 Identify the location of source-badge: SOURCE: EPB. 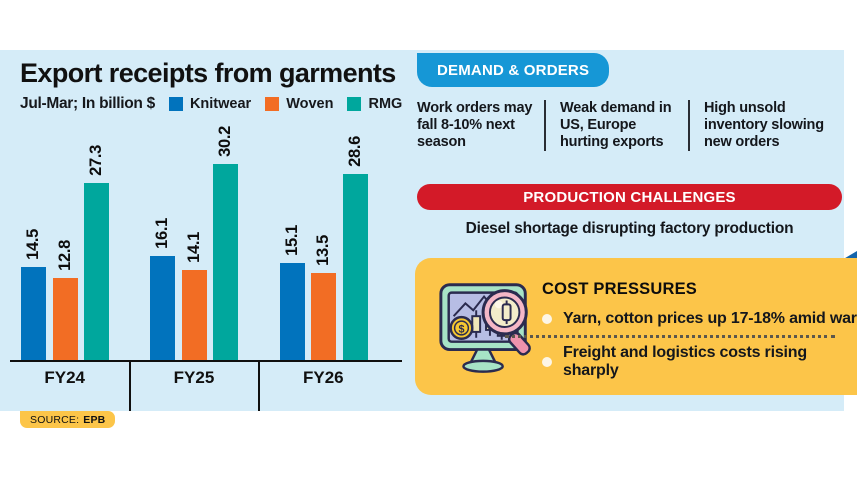
(68, 419).